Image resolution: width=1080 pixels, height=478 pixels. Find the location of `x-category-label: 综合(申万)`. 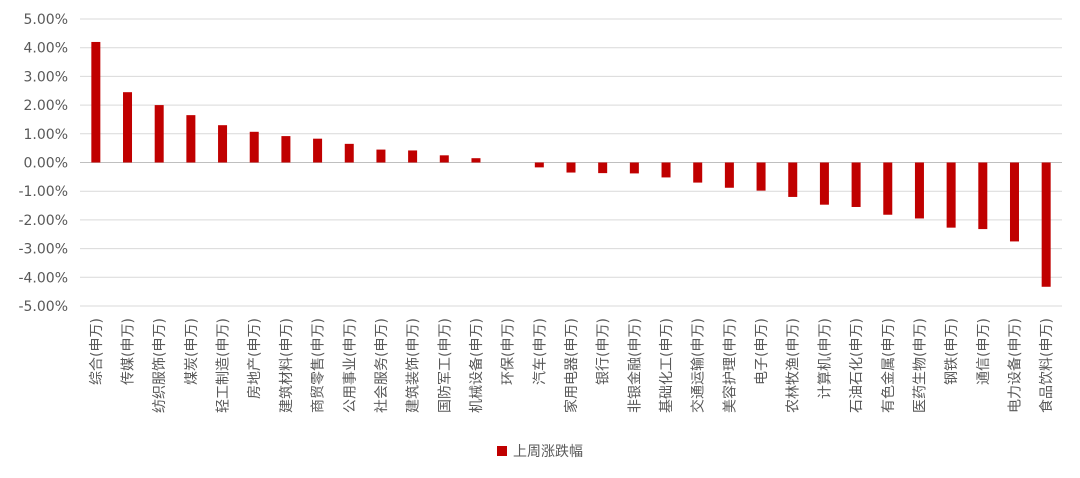

x-category-label: 综合(申万) is located at coordinates (97, 351).